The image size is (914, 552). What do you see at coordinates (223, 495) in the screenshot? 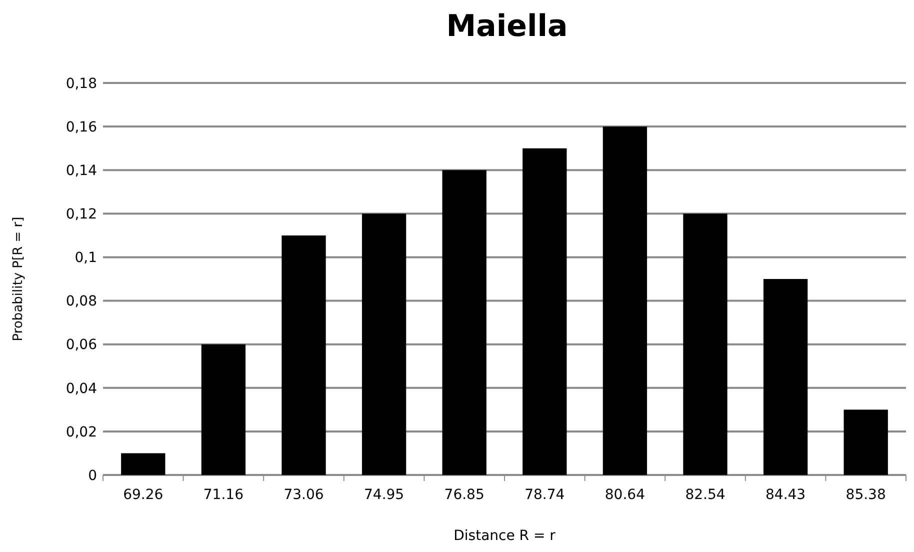
I see `x-tick-label: 71.16` at bounding box center [223, 495].